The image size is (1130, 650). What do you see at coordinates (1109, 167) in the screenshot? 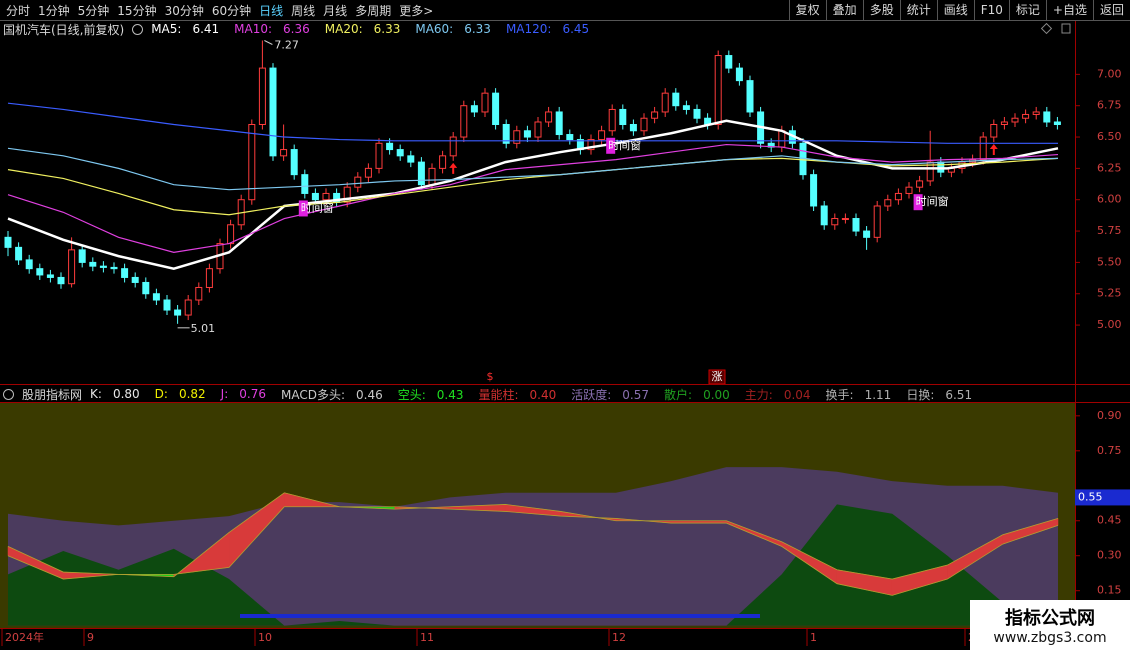
I see `y-tick-label: 6.25` at bounding box center [1109, 167].